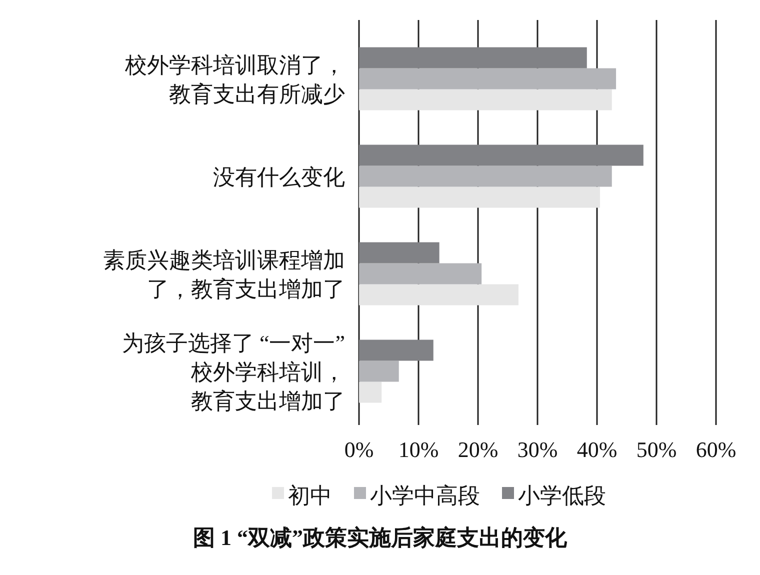  Describe the element at coordinates (380, 537) in the screenshot. I see `text: 图 1 “双减”政策实施后家庭支出的变化` at that location.